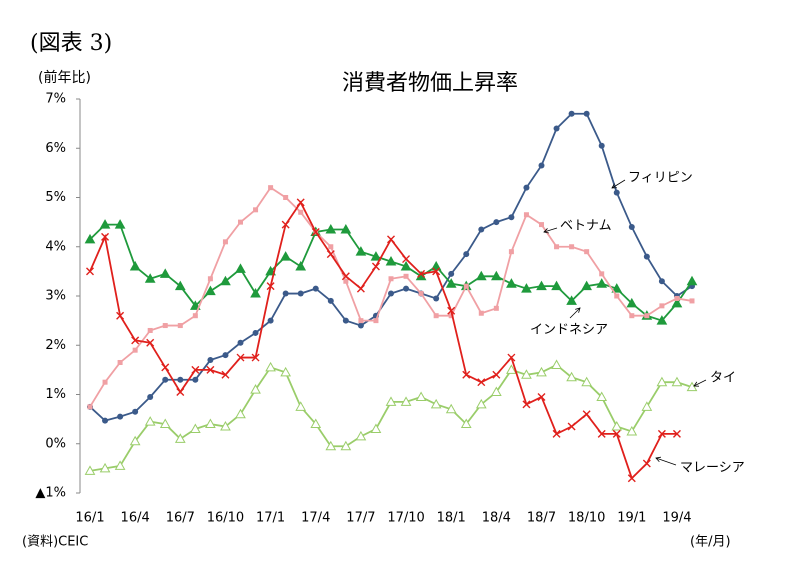  What do you see at coordinates (55, 99) in the screenshot?
I see `y-tick-label: 7%` at bounding box center [55, 99].